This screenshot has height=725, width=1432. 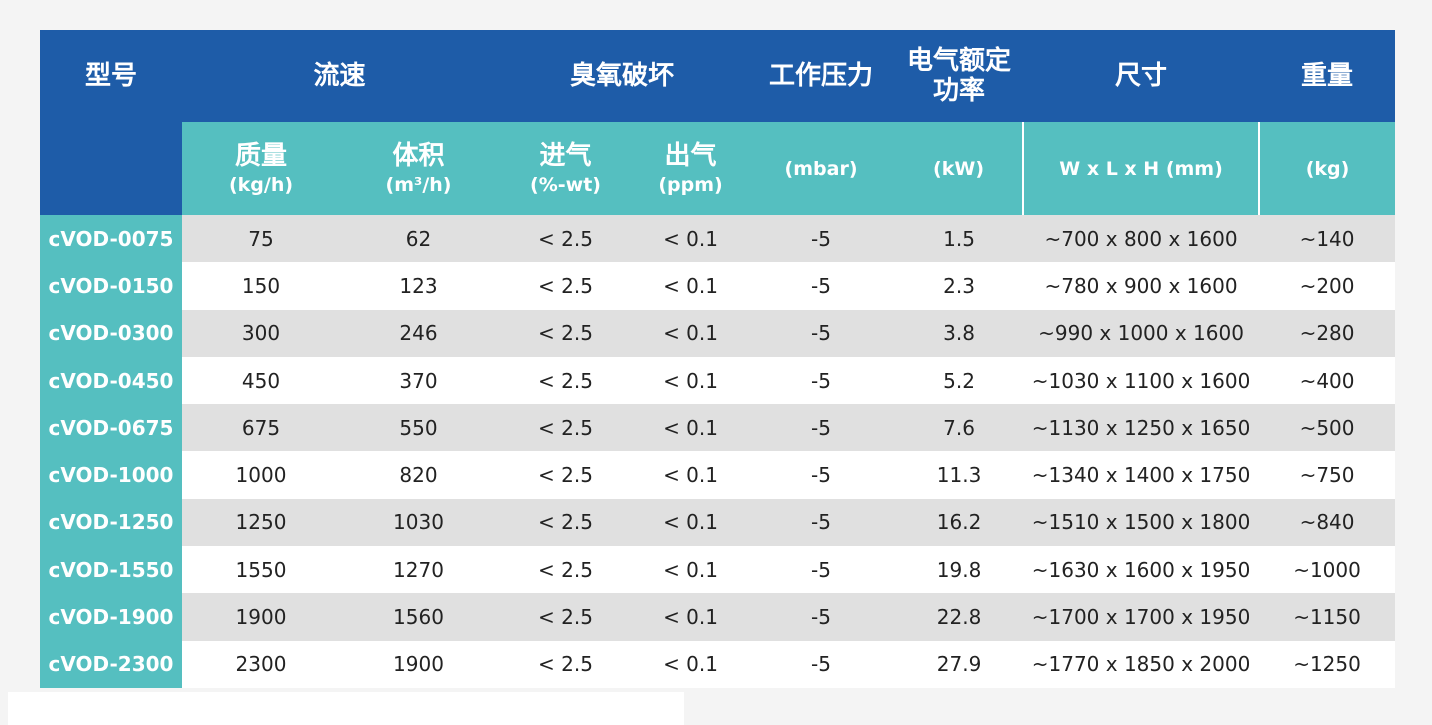 What do you see at coordinates (1327, 617) in the screenshot?
I see `cell-weight: ~1150` at bounding box center [1327, 617].